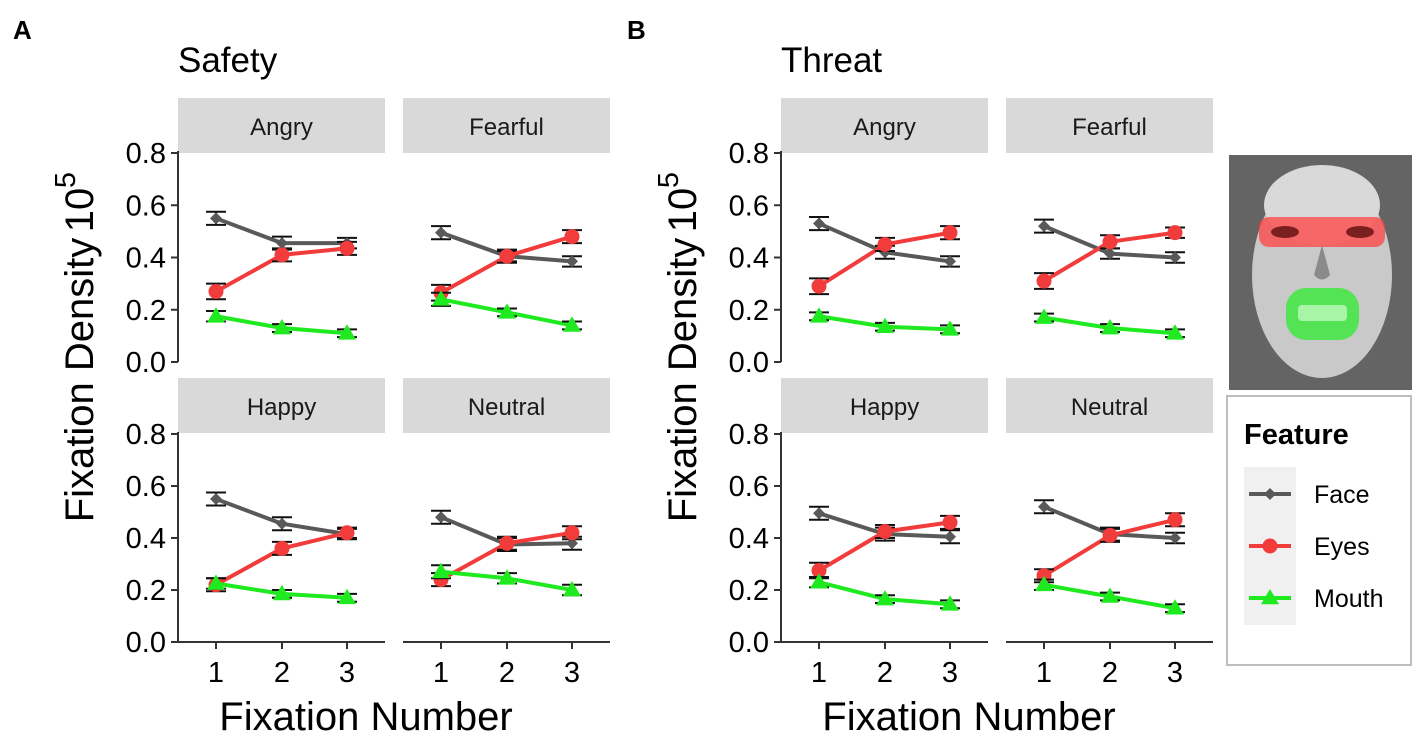 Image resolution: width=1421 pixels, height=737 pixels. Describe the element at coordinates (22, 30) in the screenshot. I see `panel-letter: A` at that location.